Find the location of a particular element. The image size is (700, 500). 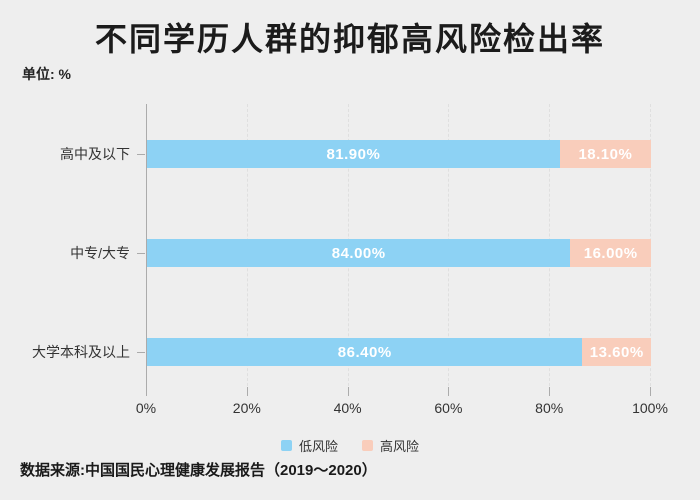

bar-row: 81.90% 18.10% is located at coordinates (399, 154).